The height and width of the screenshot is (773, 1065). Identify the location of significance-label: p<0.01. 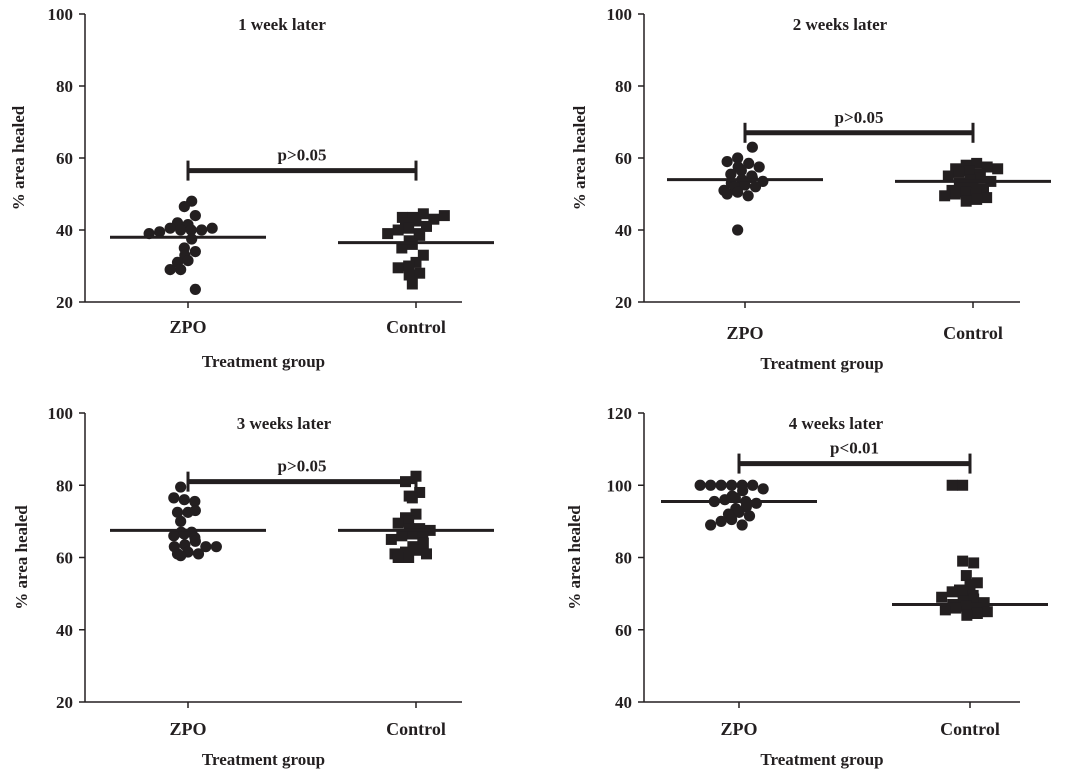
(854, 448).